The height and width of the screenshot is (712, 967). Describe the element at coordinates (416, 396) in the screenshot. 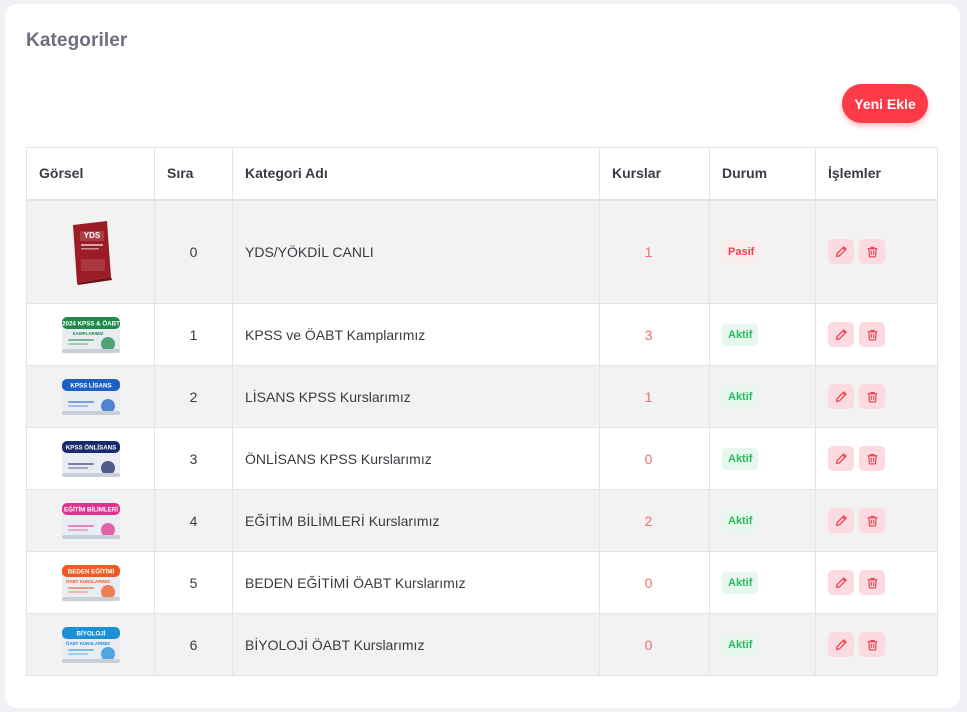

I see `category-name-cell: LİSANS KPSS Kurslarımız` at that location.